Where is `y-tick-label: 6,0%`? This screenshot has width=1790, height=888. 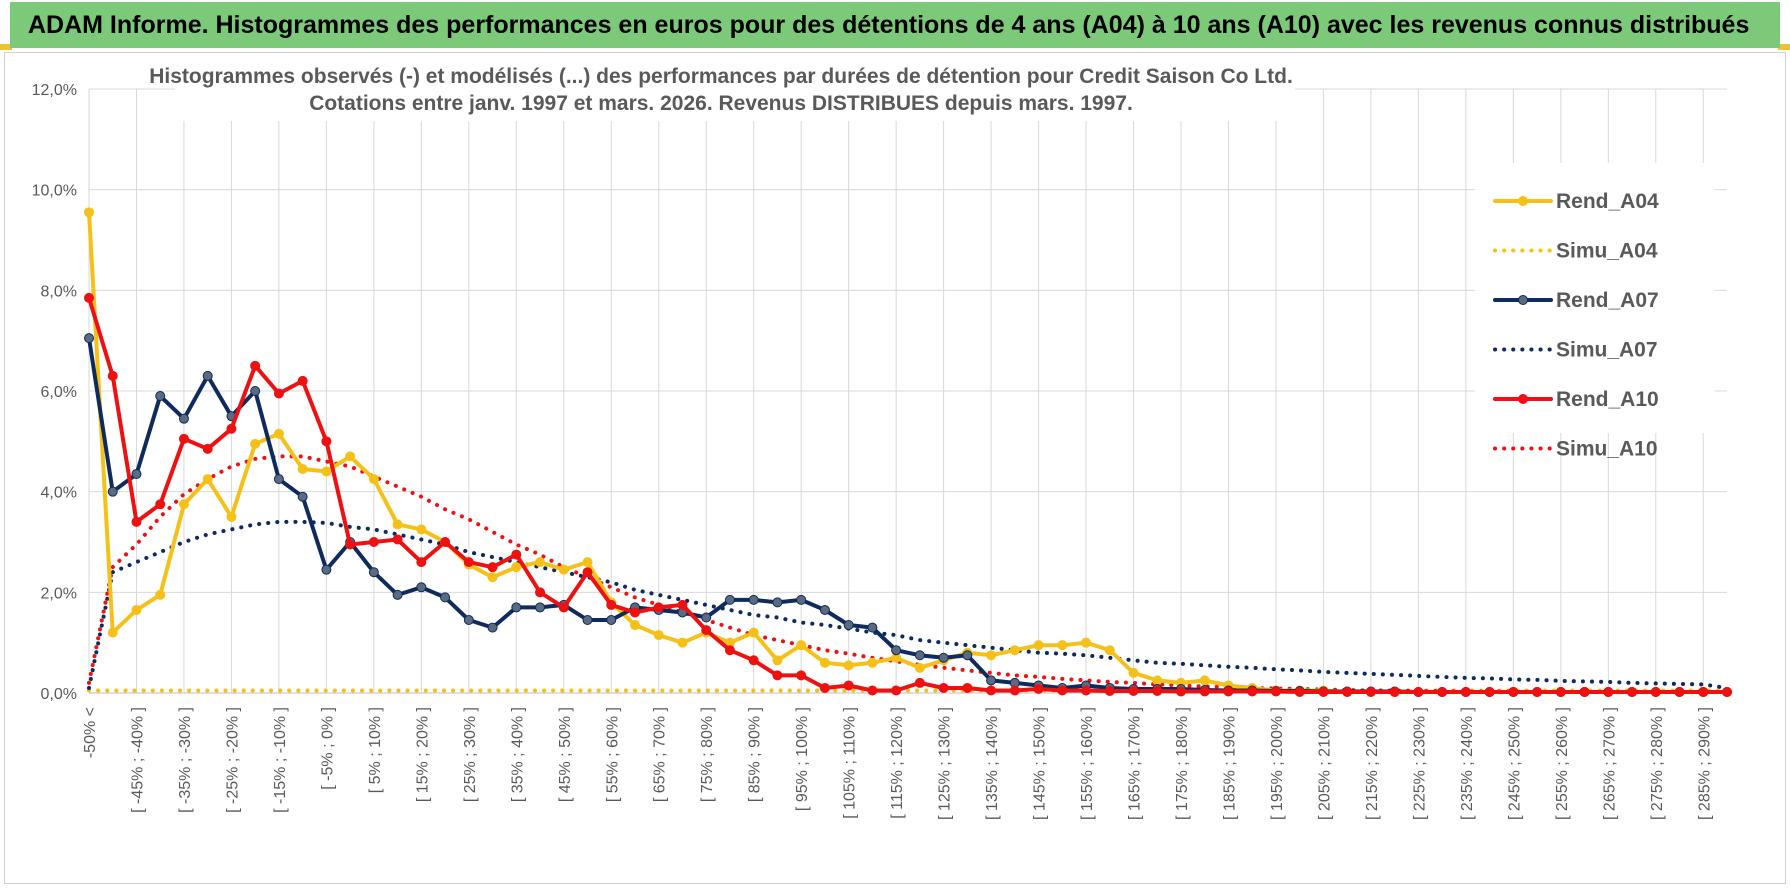
y-tick-label: 6,0% is located at coordinates (59, 392).